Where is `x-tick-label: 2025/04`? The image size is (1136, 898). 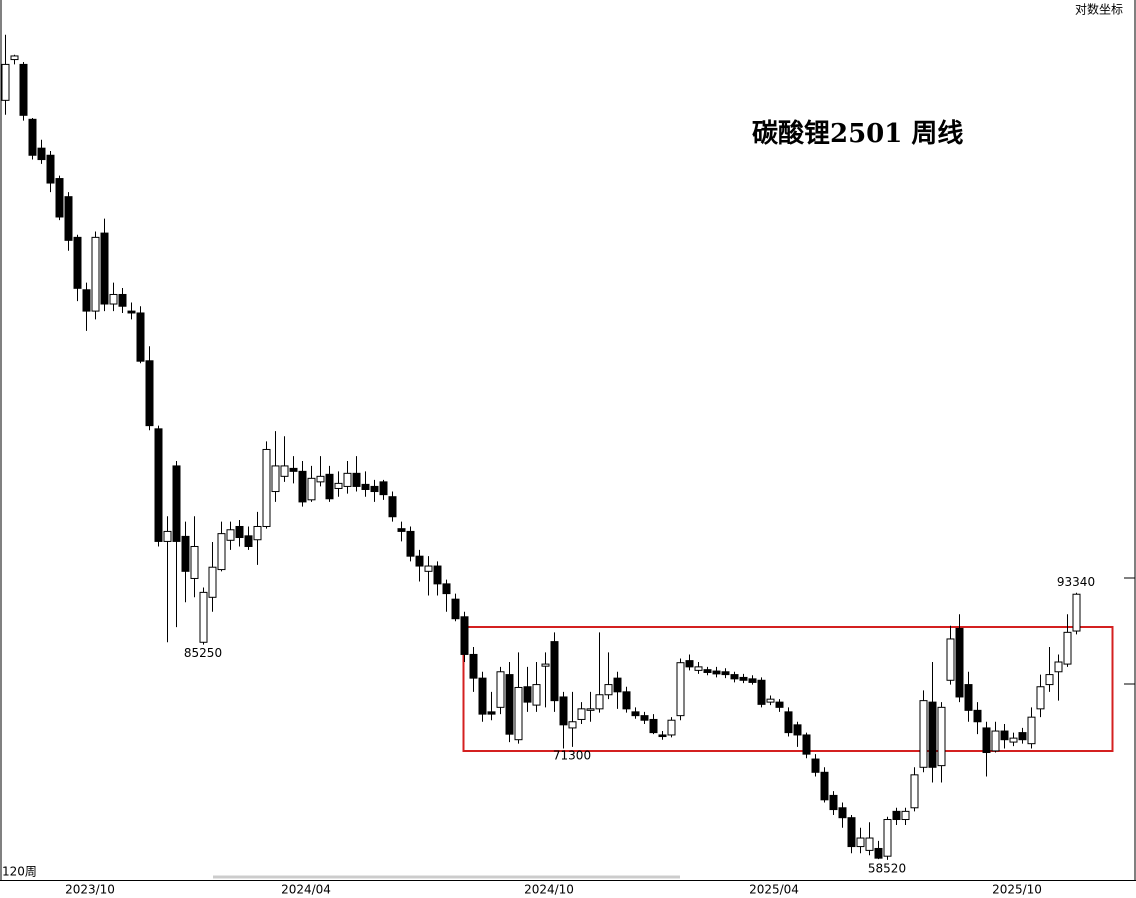 x-tick-label: 2025/04 is located at coordinates (774, 890).